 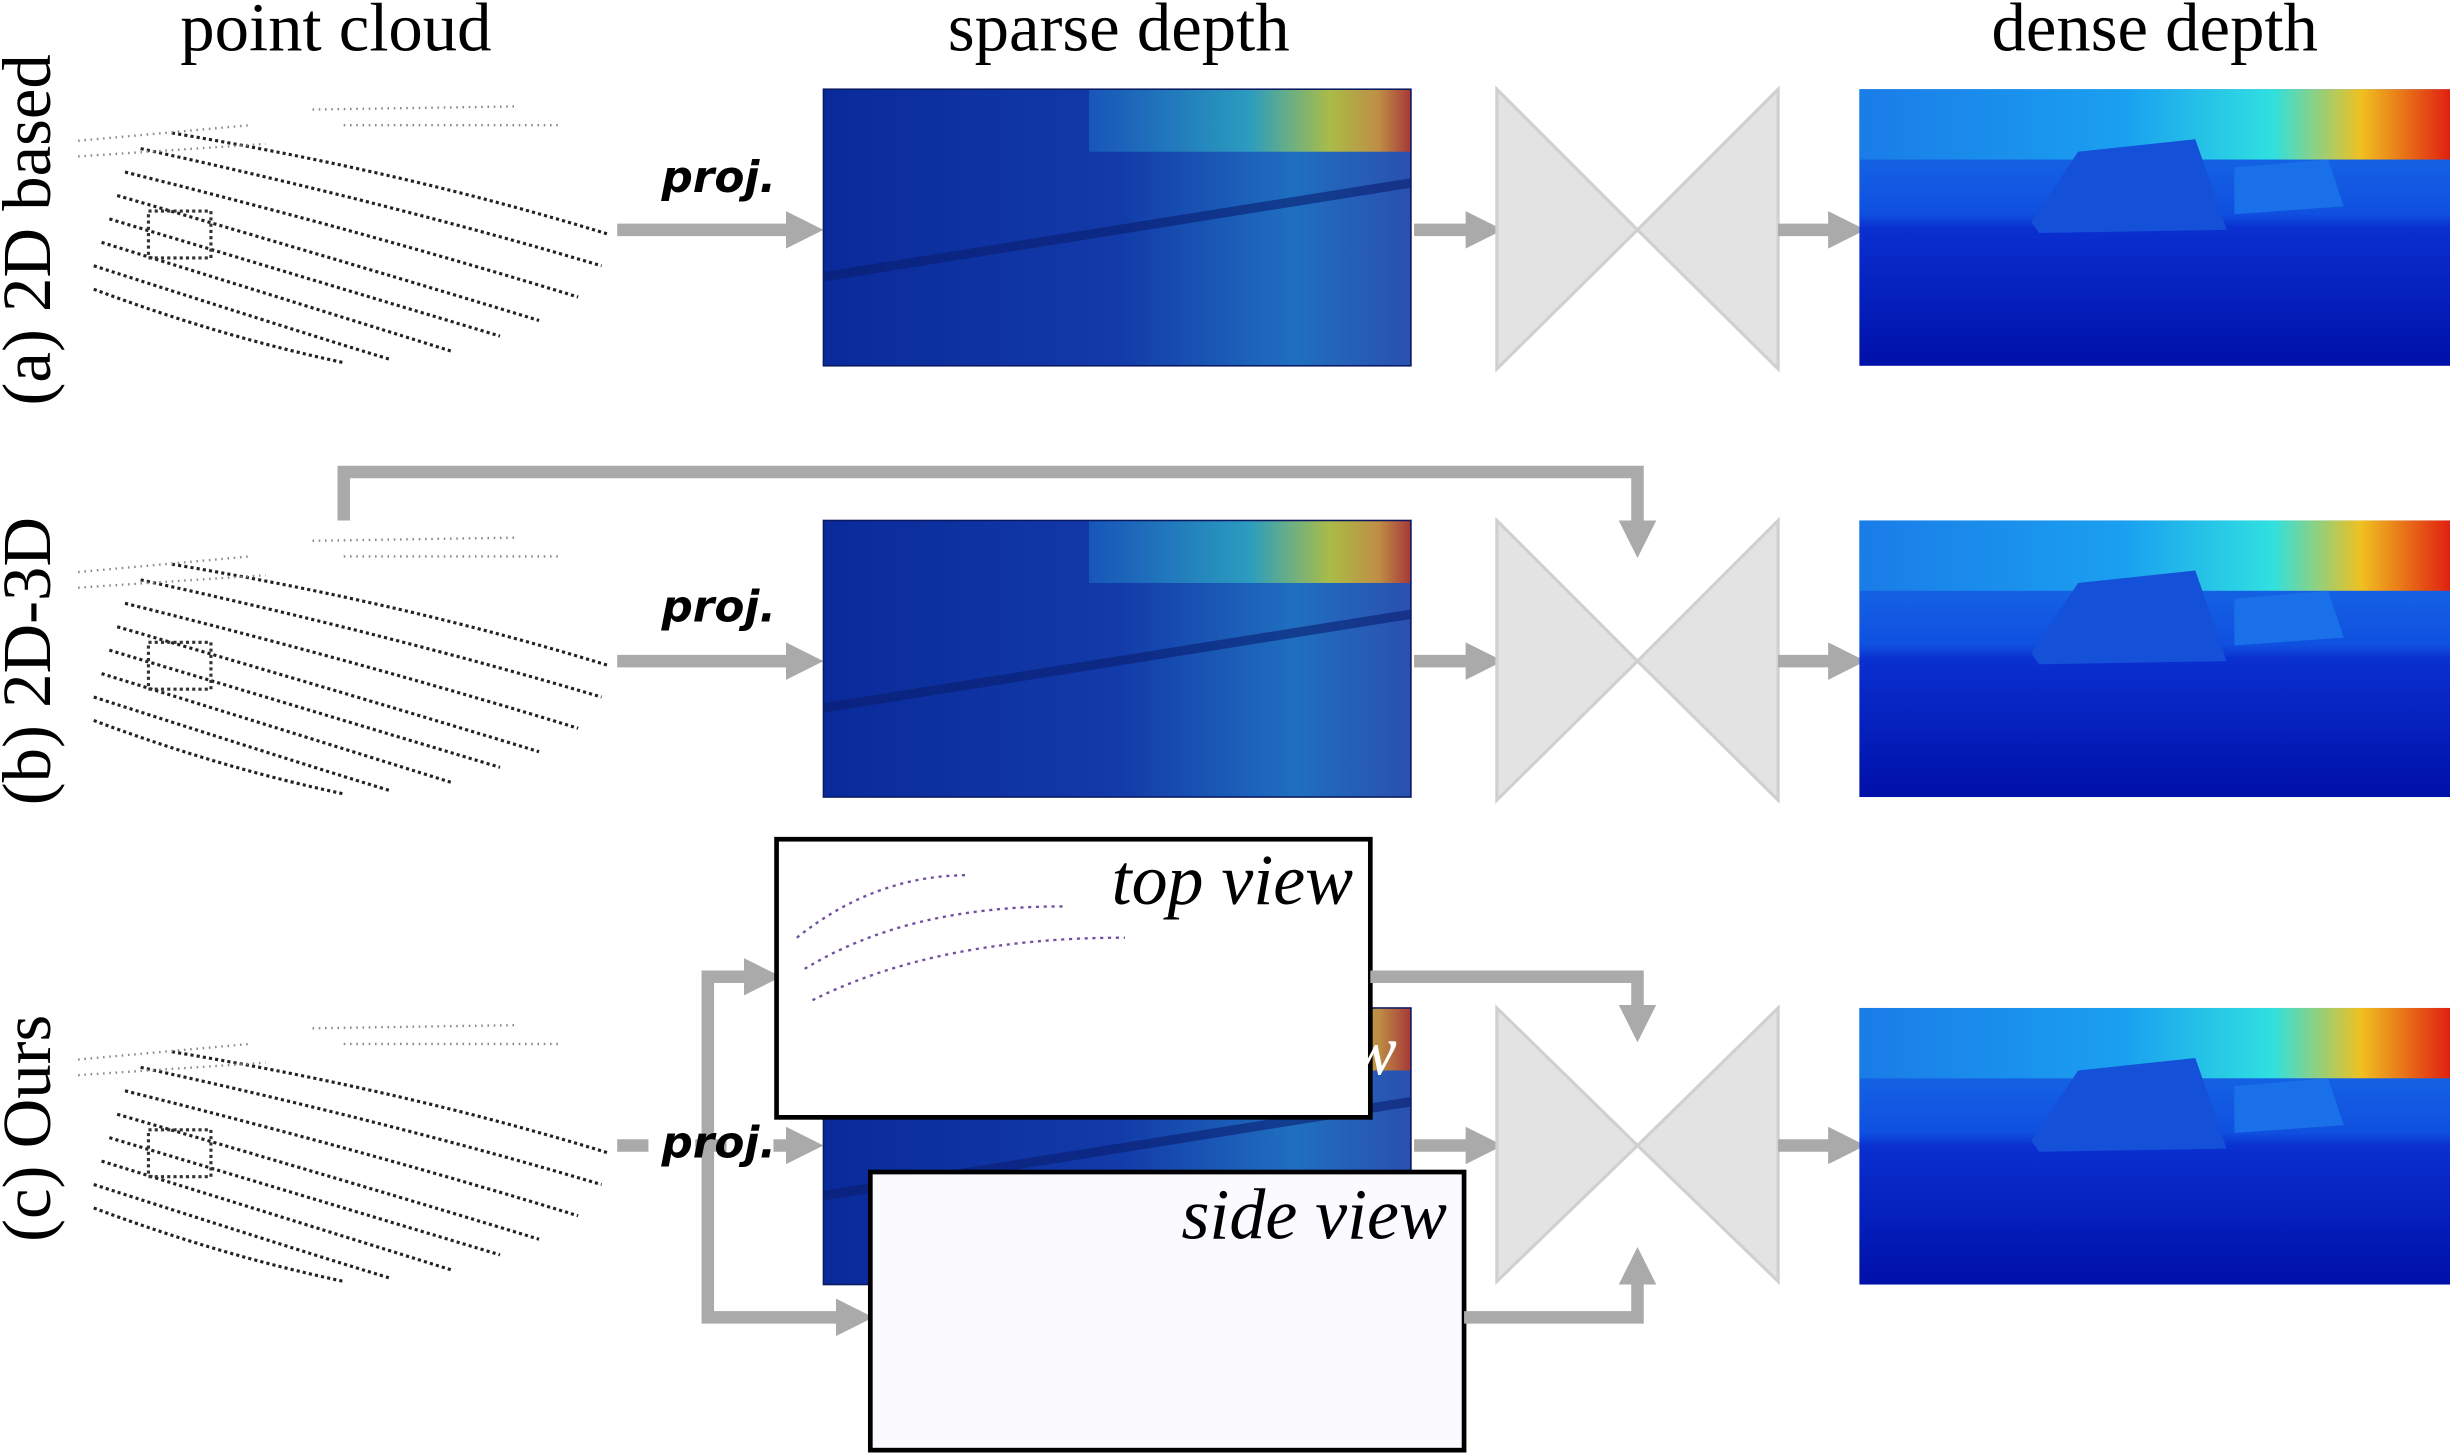 What do you see at coordinates (1233, 880) in the screenshot?
I see `view-label: top view` at bounding box center [1233, 880].